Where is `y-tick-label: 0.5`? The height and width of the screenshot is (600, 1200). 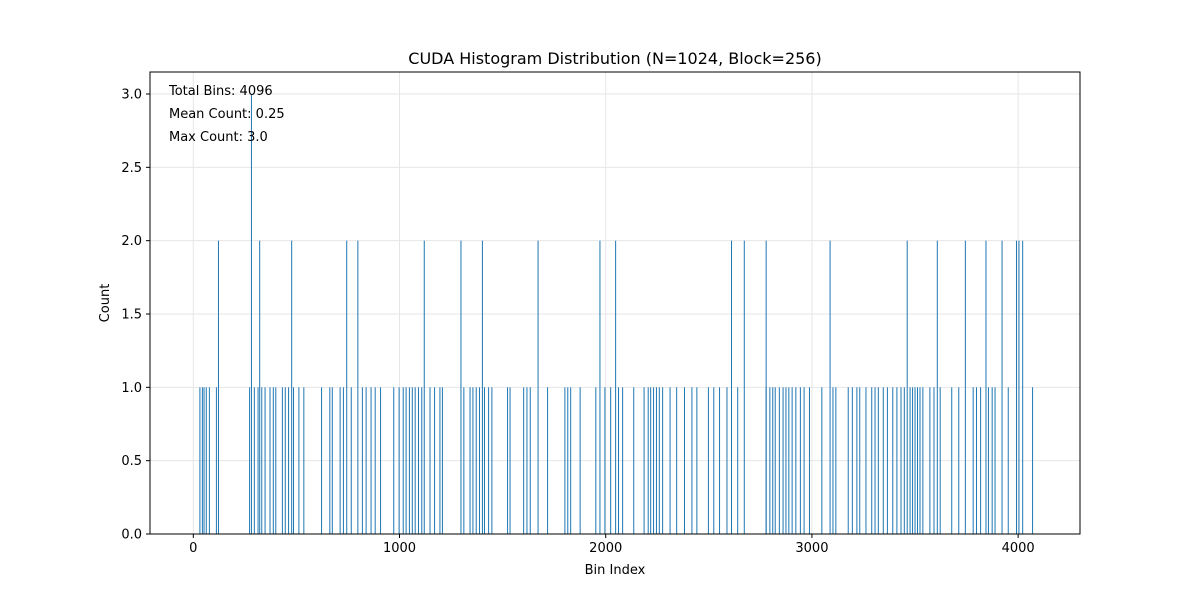 y-tick-label: 0.5 is located at coordinates (131, 461).